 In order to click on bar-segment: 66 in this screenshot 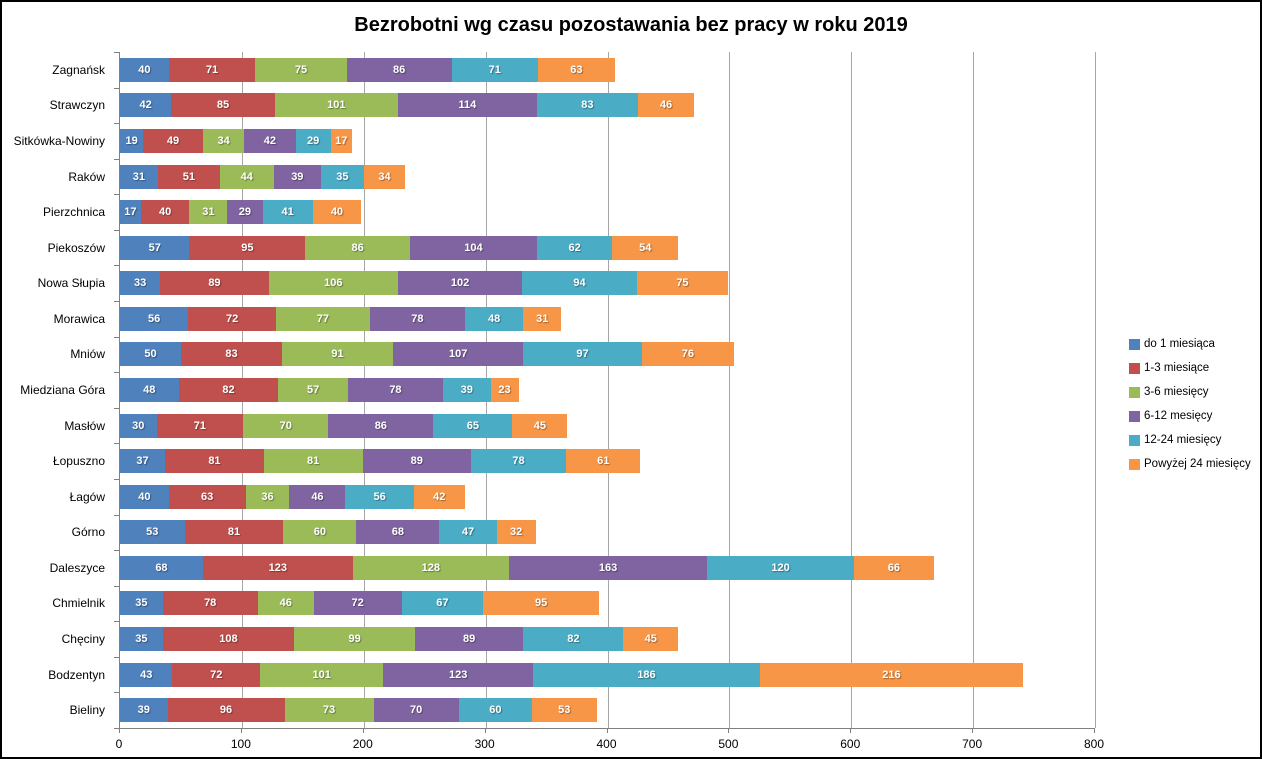, I will do `click(894, 567)`.